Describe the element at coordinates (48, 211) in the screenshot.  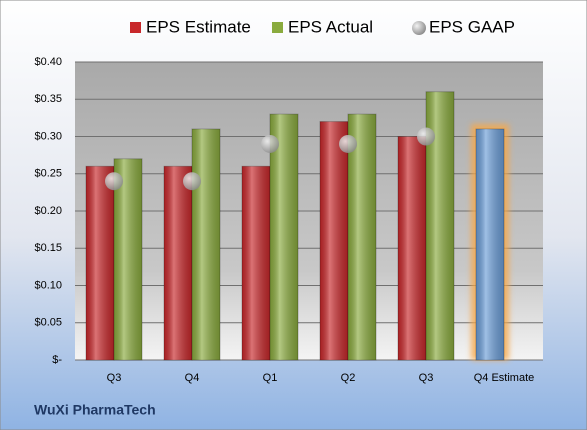
I see `y-tick-label: $0.20` at that location.